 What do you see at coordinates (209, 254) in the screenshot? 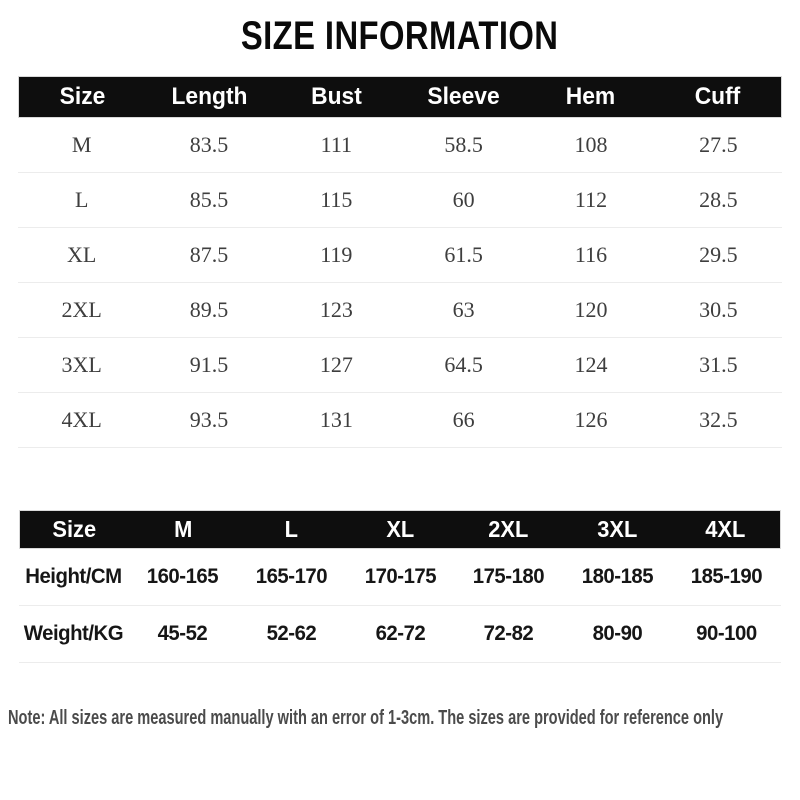
I see `table-cell: 87.5` at bounding box center [209, 254].